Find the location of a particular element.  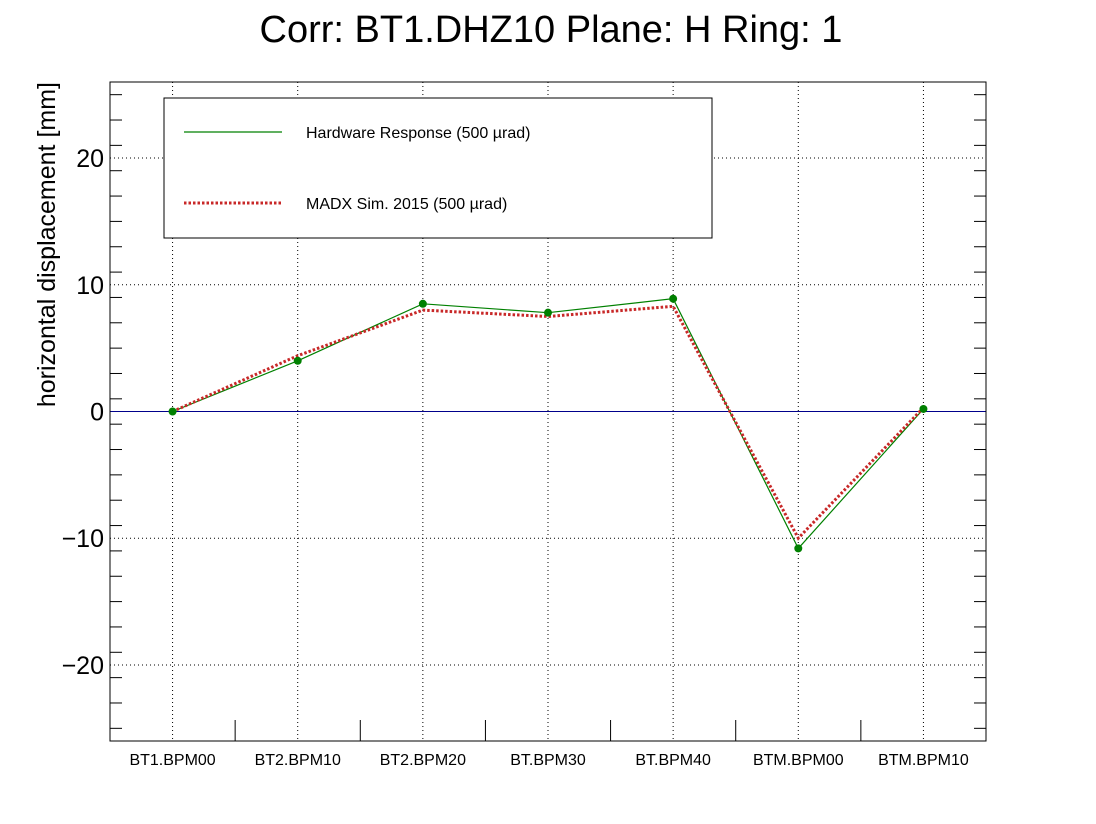

y-tick-label: 0 is located at coordinates (97, 413).